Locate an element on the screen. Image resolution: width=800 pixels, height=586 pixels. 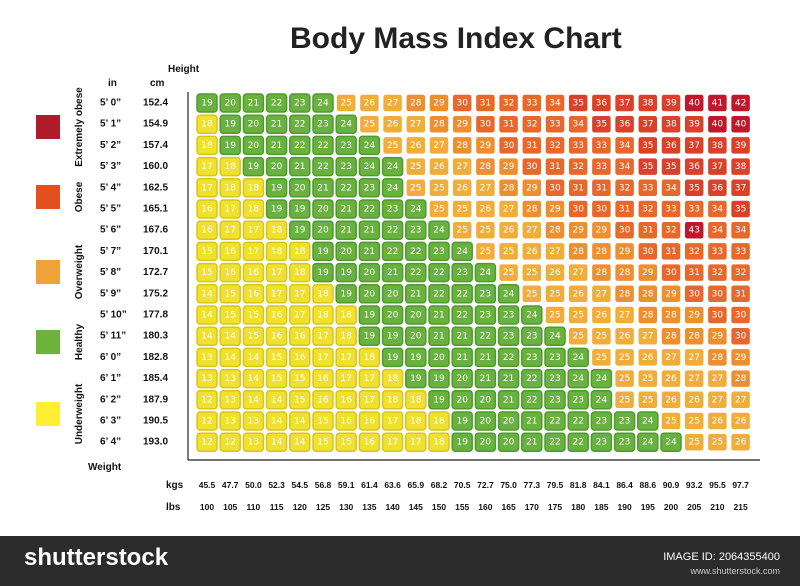
bmi-value: 37 is located at coordinates (624, 104).